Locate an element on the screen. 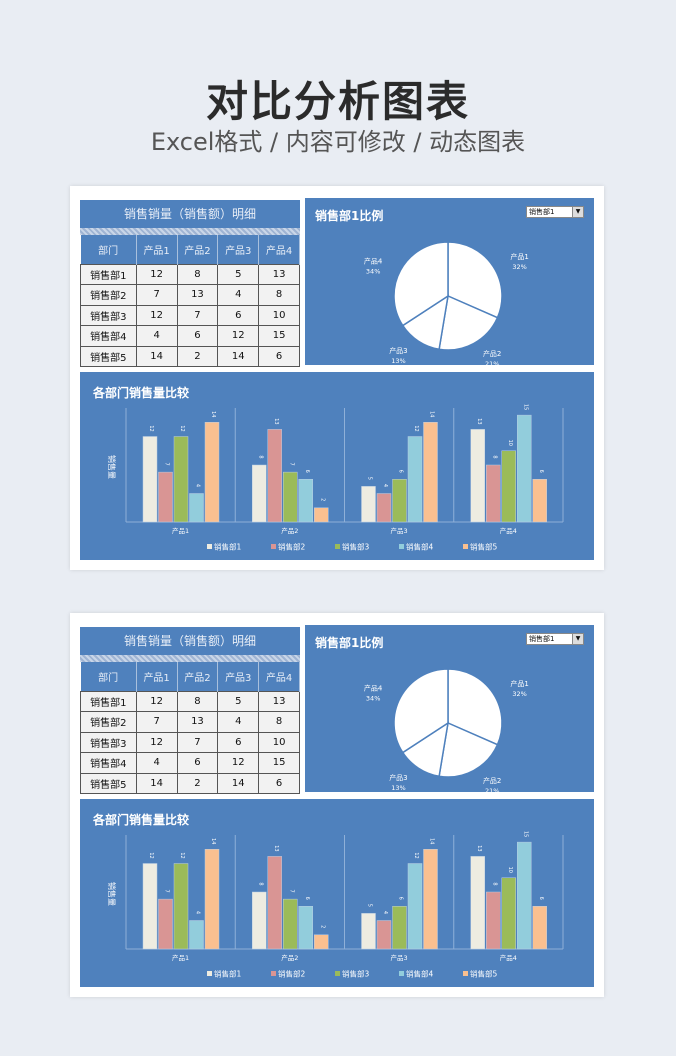  legend-label: 销售部4 is located at coordinates (419, 974).